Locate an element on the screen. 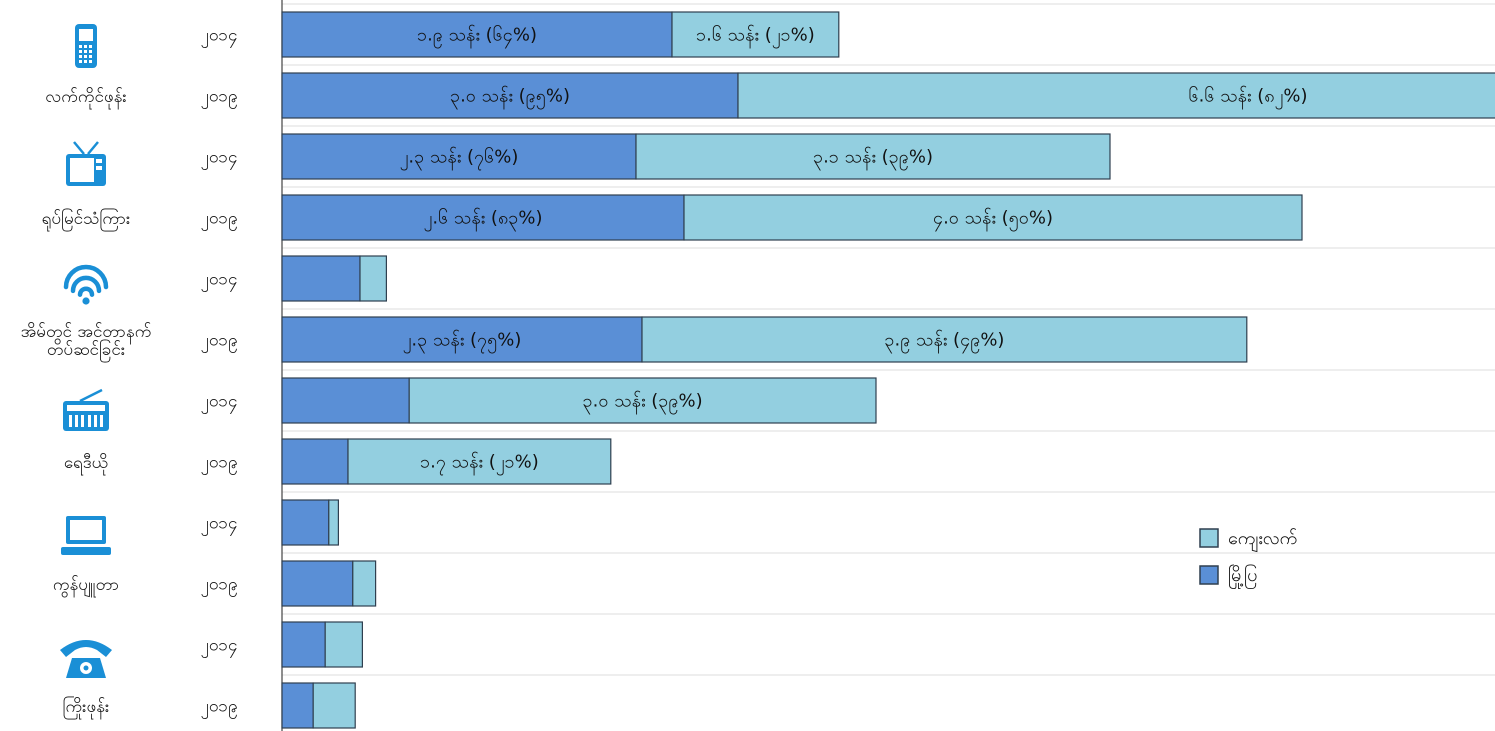 This screenshot has height=731, width=1495. urban-value-label: ၂.၃ သန်း (၇၆%) is located at coordinates (459, 159).